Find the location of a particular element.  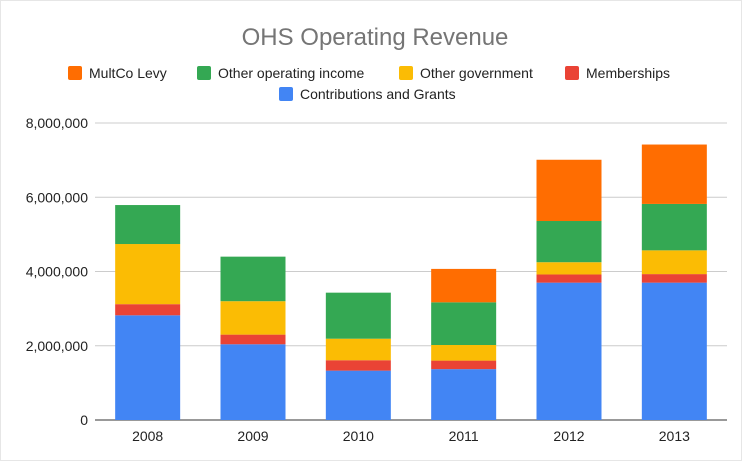

x-tick-label: 2010 is located at coordinates (358, 436).